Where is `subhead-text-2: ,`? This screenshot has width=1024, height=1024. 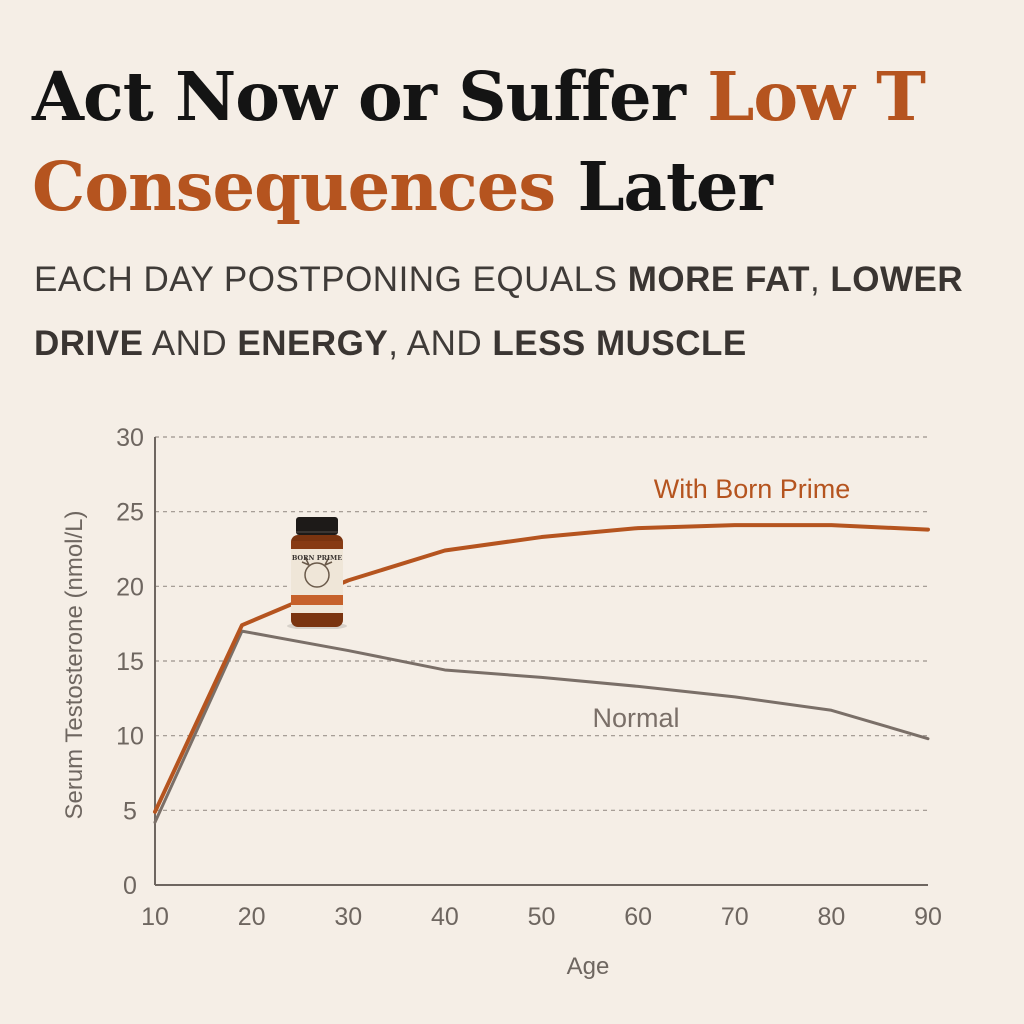 subhead-text-2: , is located at coordinates (820, 279).